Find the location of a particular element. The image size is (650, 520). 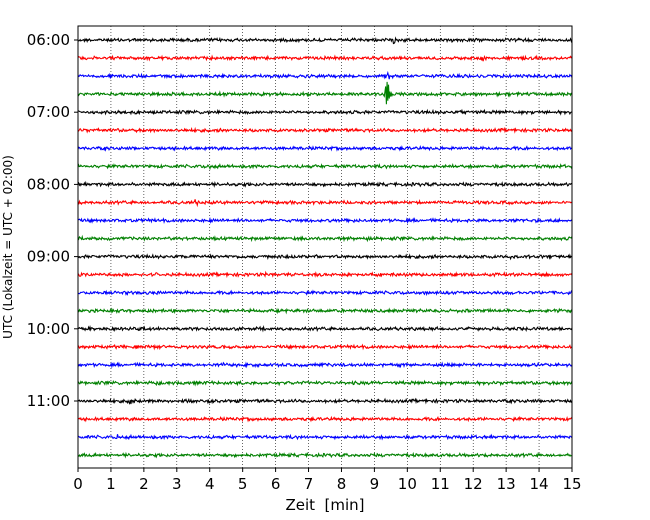

x-tick-label: 3 is located at coordinates (177, 484).